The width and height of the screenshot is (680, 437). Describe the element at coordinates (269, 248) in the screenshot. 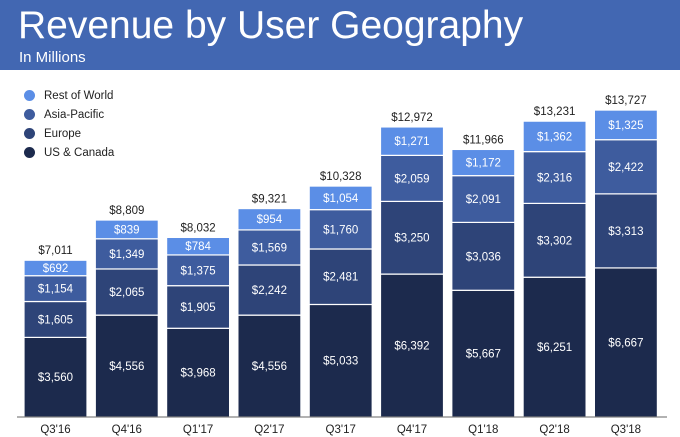

I see `segment-value-label: $1,569` at that location.